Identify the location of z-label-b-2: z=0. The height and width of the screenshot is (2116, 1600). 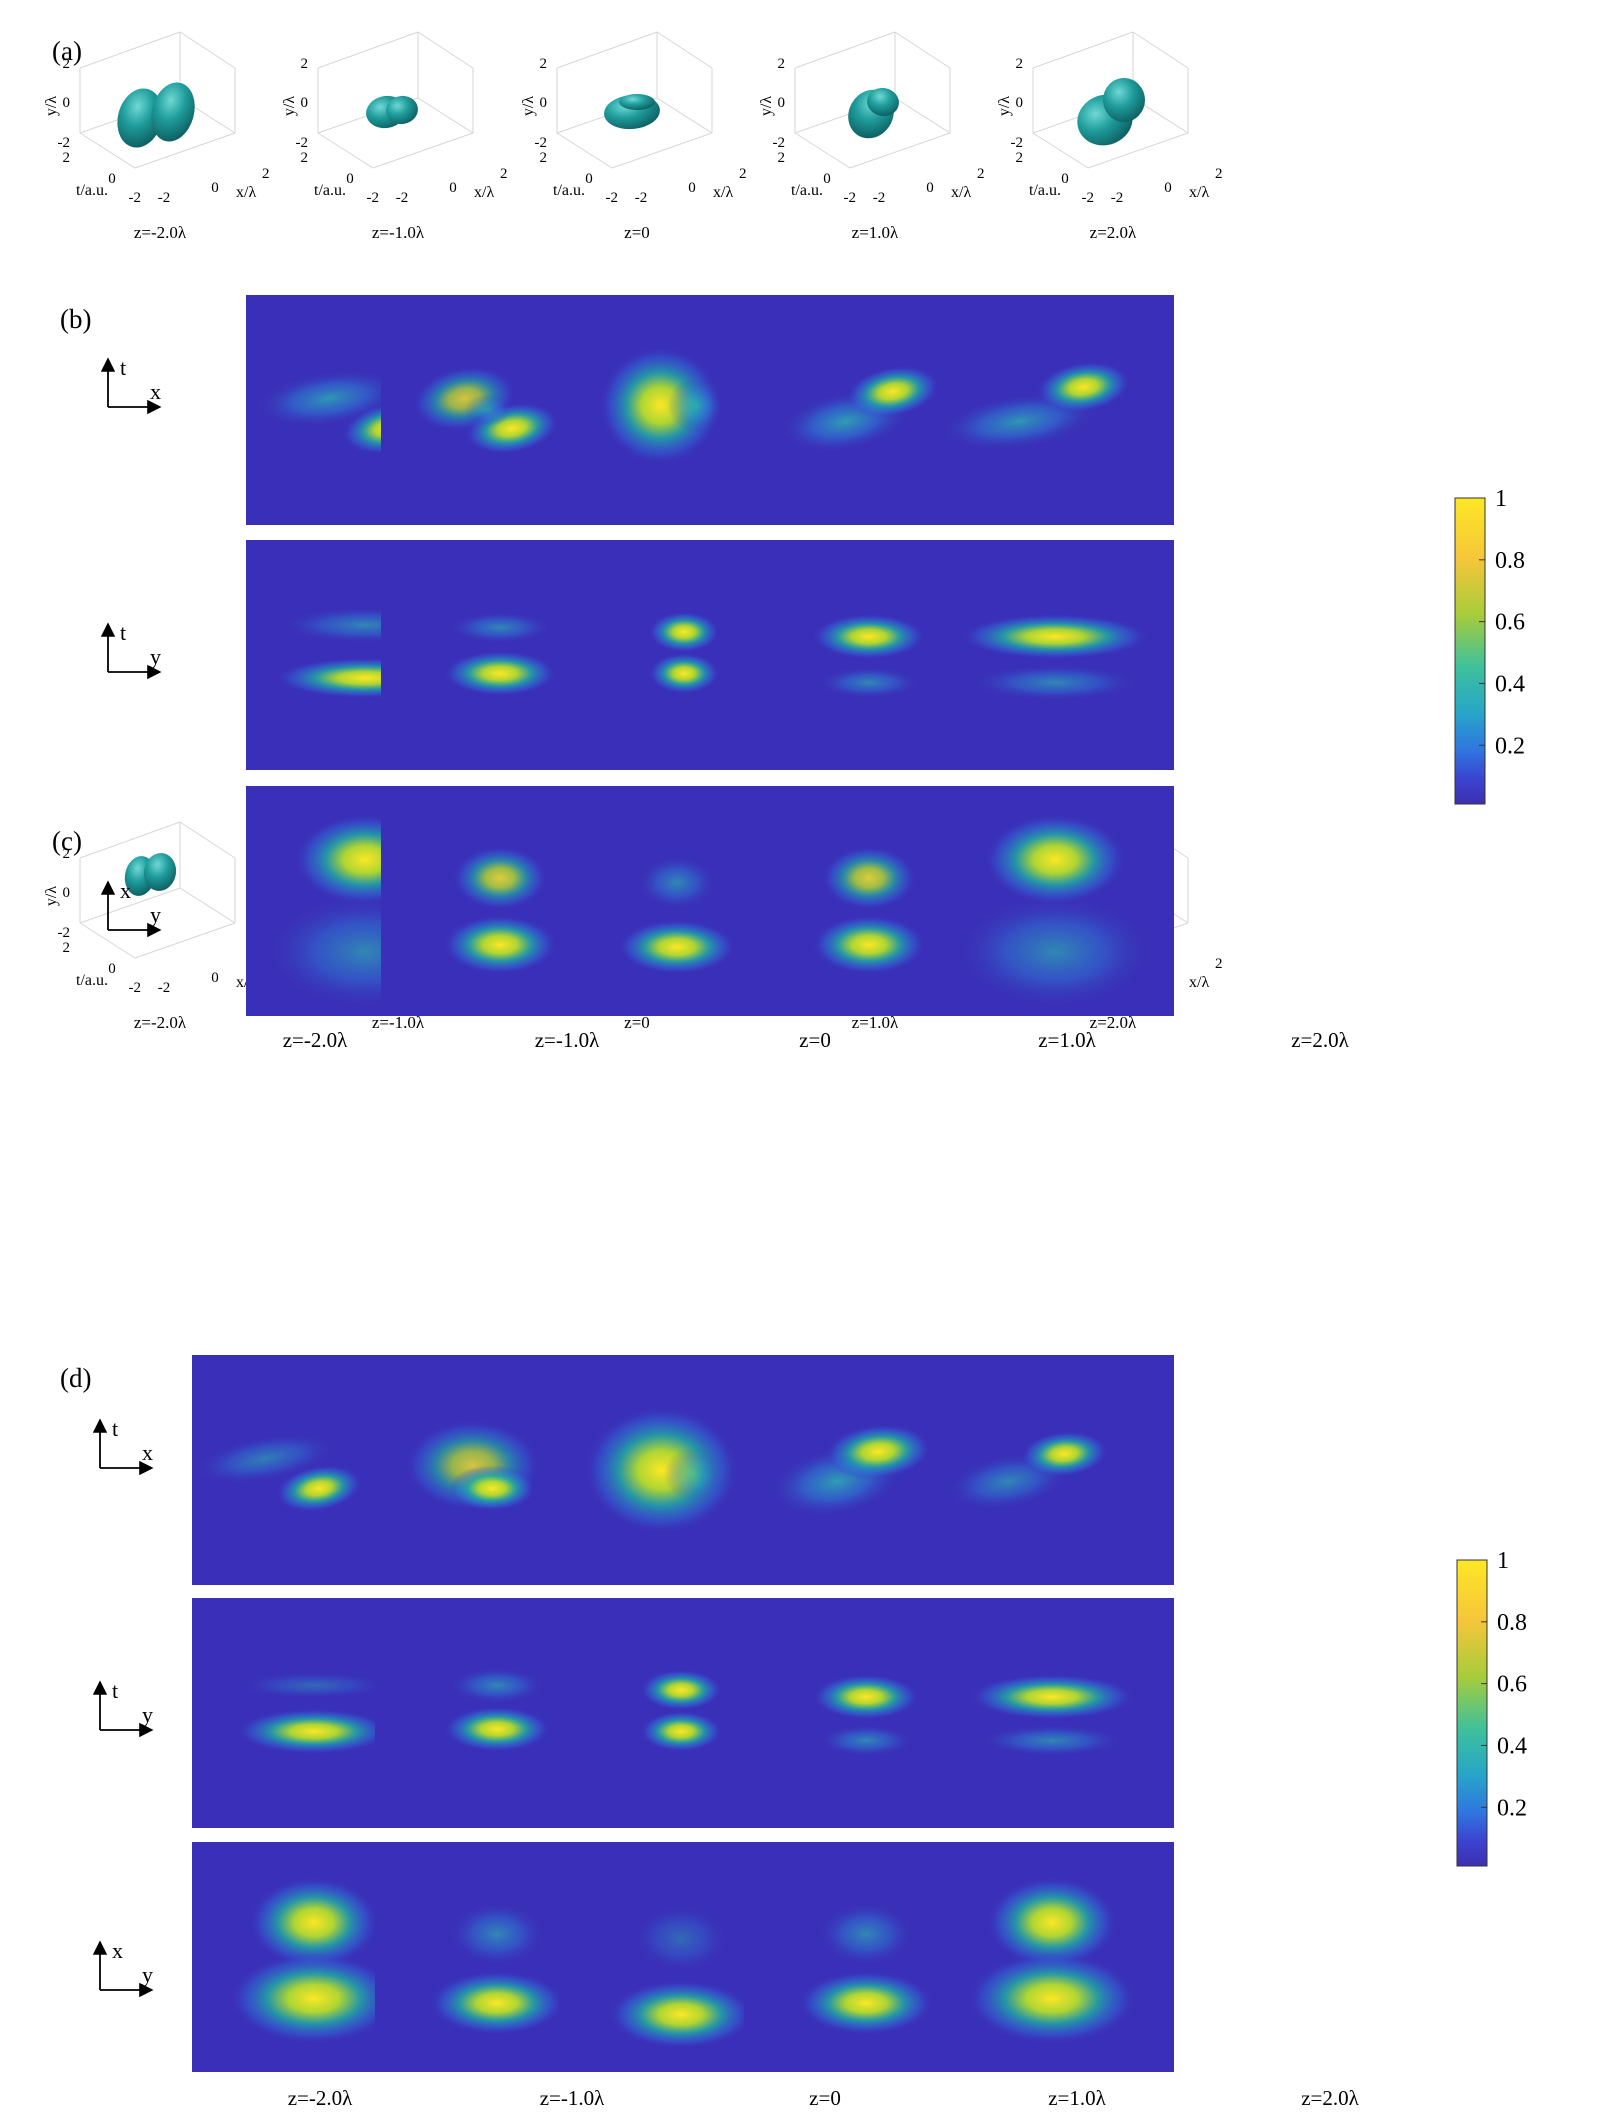
(815, 1040).